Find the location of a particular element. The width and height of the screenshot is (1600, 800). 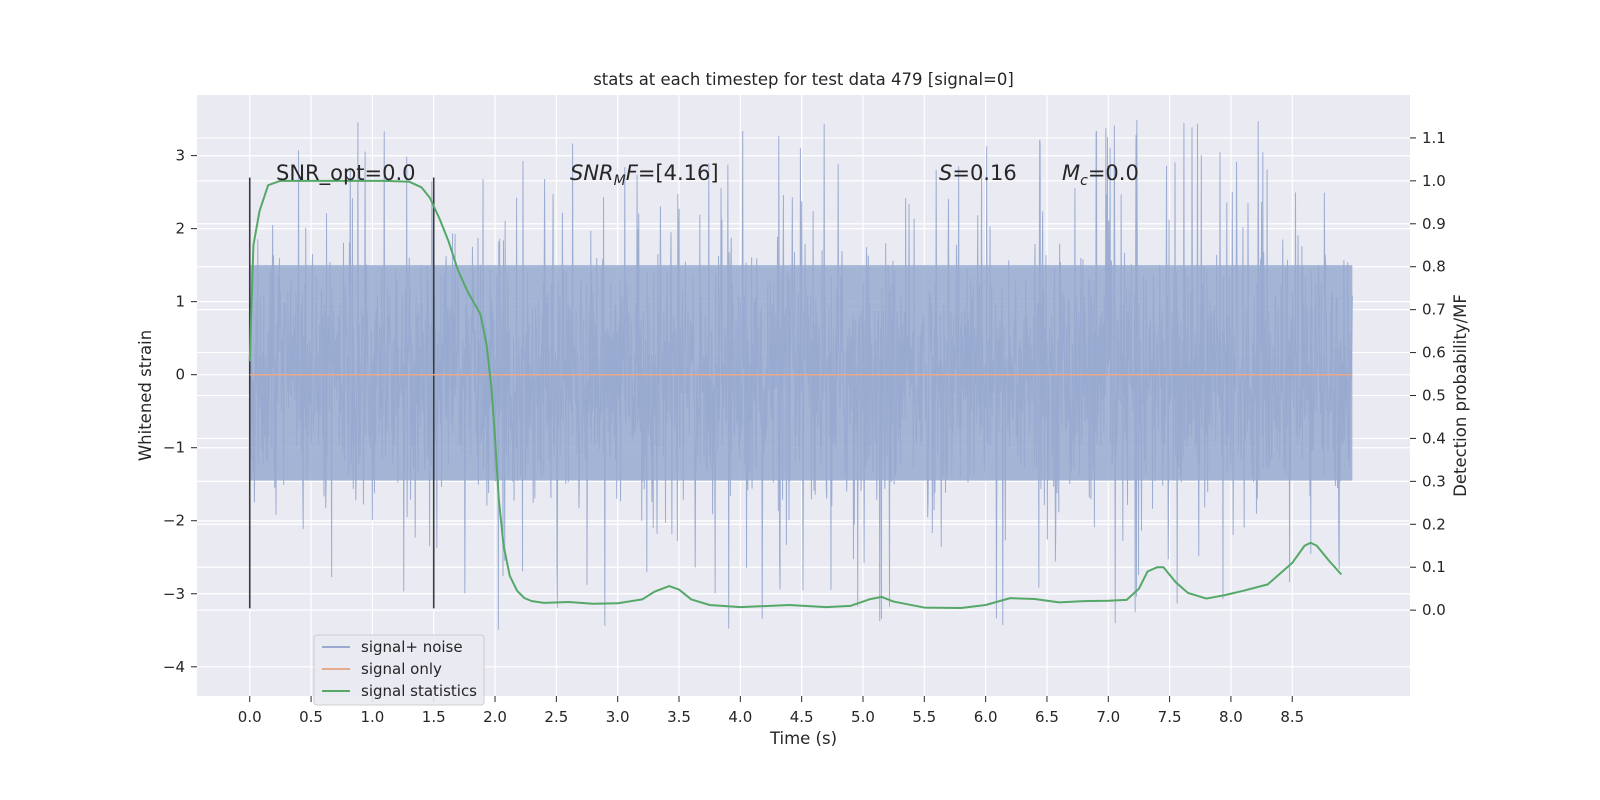

x-tick-label: 2.0 is located at coordinates (495, 717).